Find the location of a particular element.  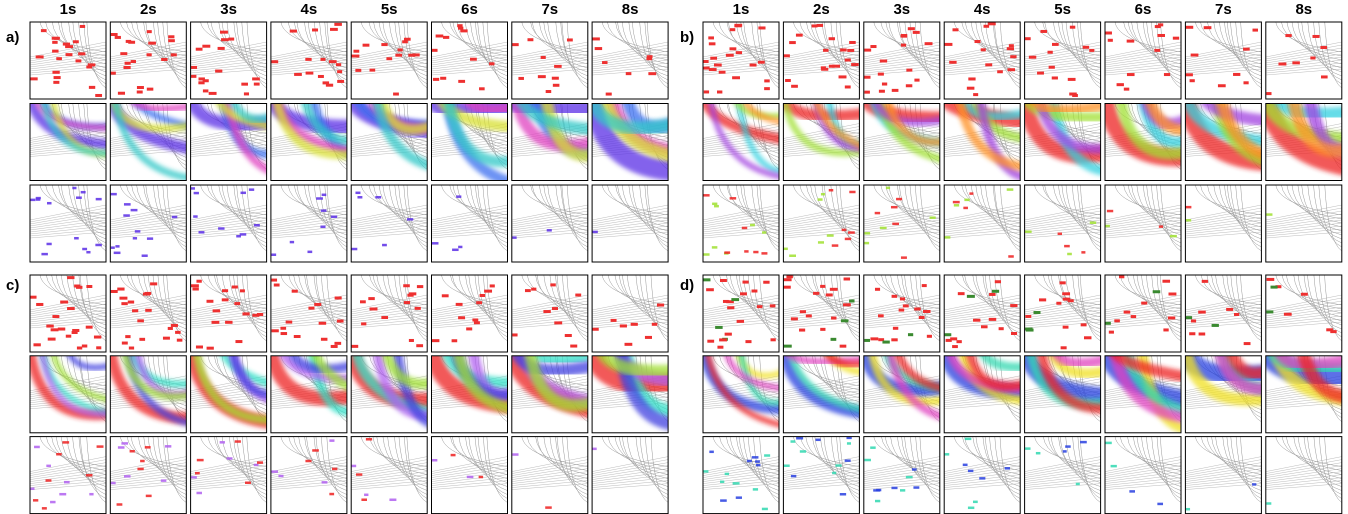

time-label: 8s is located at coordinates (1303, 9).